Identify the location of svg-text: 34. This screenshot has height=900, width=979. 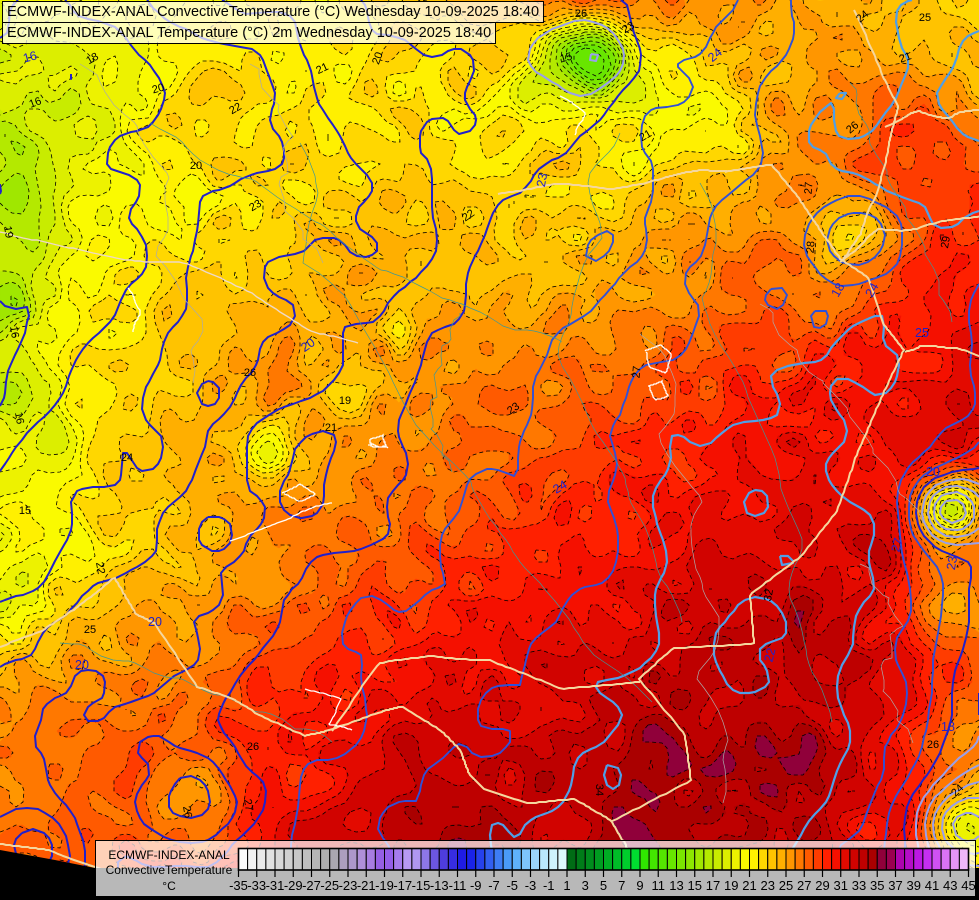
(599, 790).